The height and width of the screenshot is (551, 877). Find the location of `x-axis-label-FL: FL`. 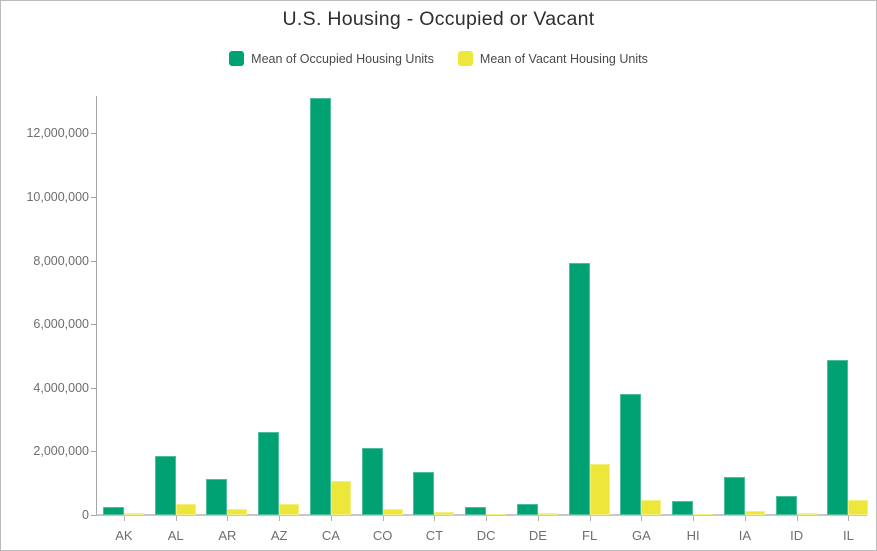

x-axis-label-FL: FL is located at coordinates (590, 535).